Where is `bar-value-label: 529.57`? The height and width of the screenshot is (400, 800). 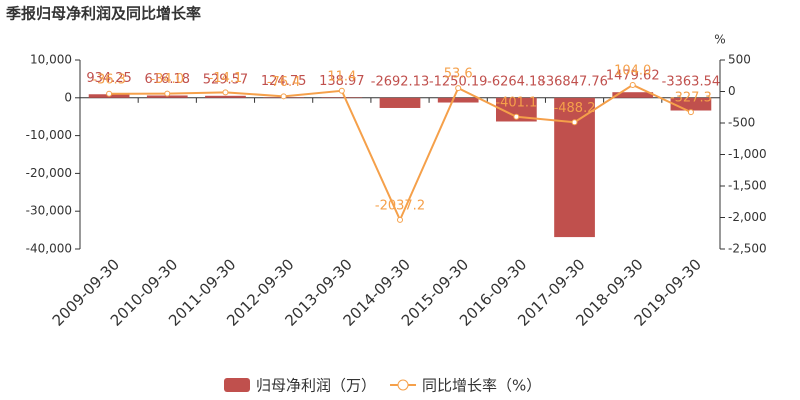
bar-value-label: 529.57 is located at coordinates (226, 79).